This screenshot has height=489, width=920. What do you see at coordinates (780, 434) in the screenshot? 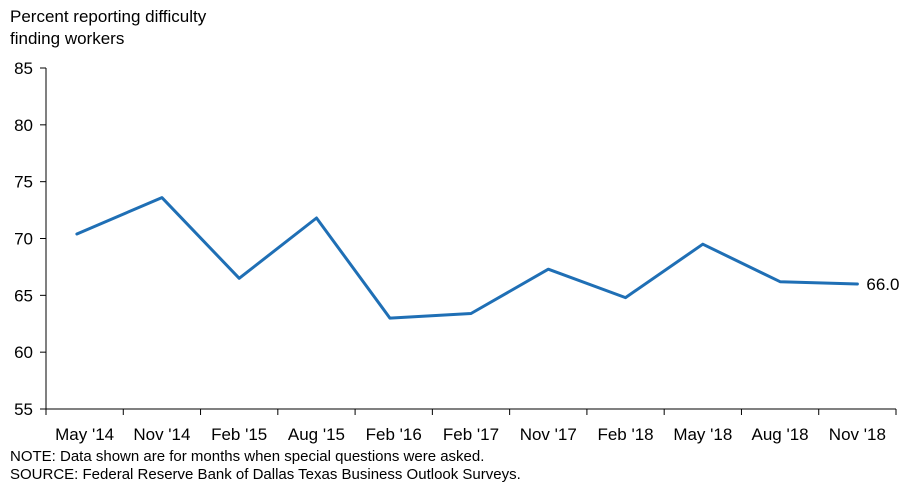
I see `x-tick-label: Aug '18` at bounding box center [780, 434].